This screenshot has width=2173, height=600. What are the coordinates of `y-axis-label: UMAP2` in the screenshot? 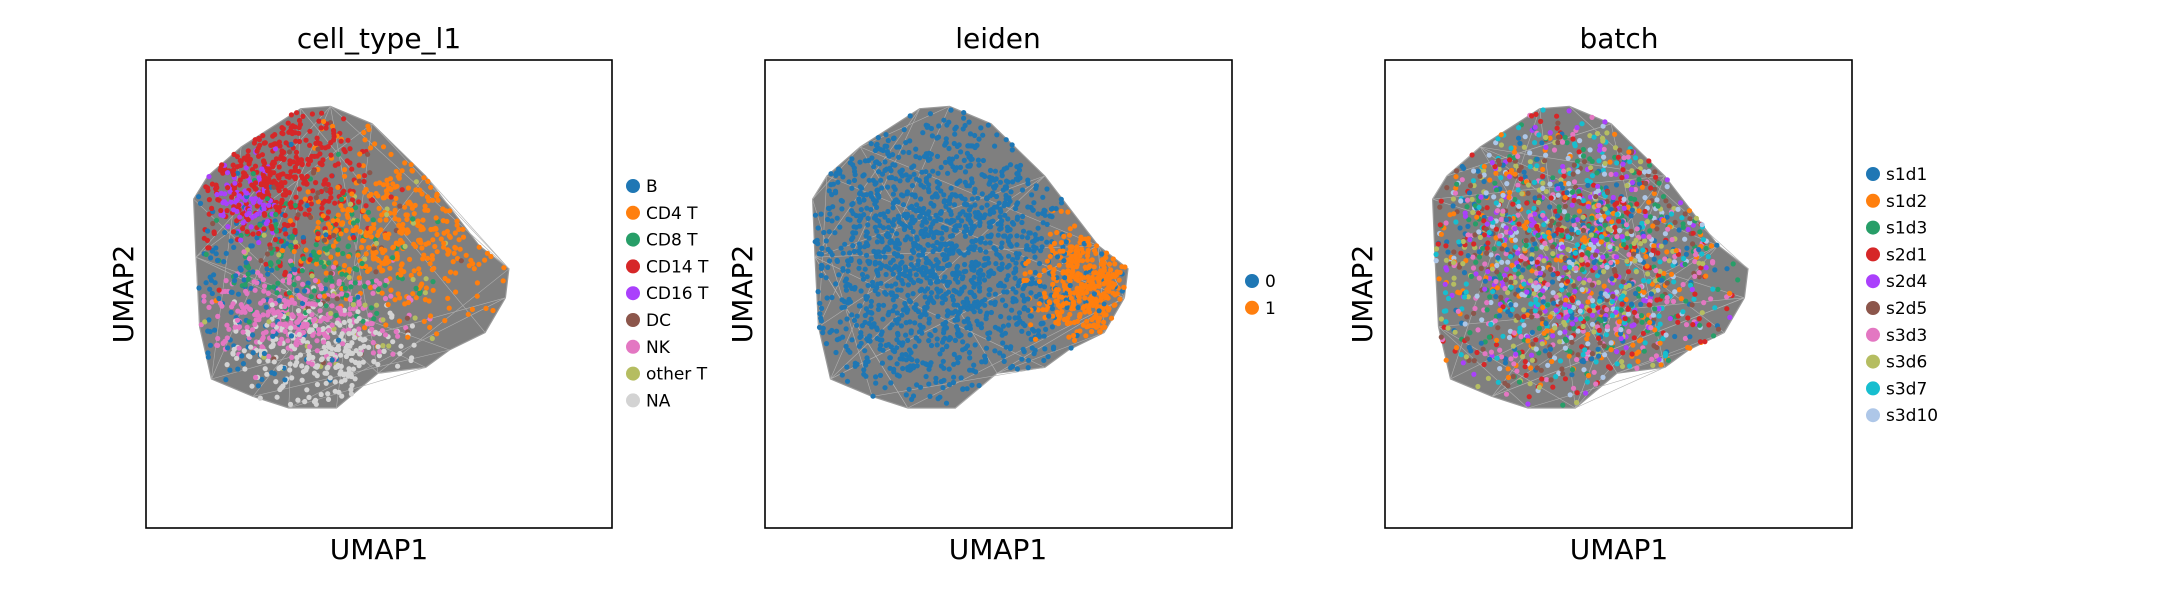 It's located at (123, 294).